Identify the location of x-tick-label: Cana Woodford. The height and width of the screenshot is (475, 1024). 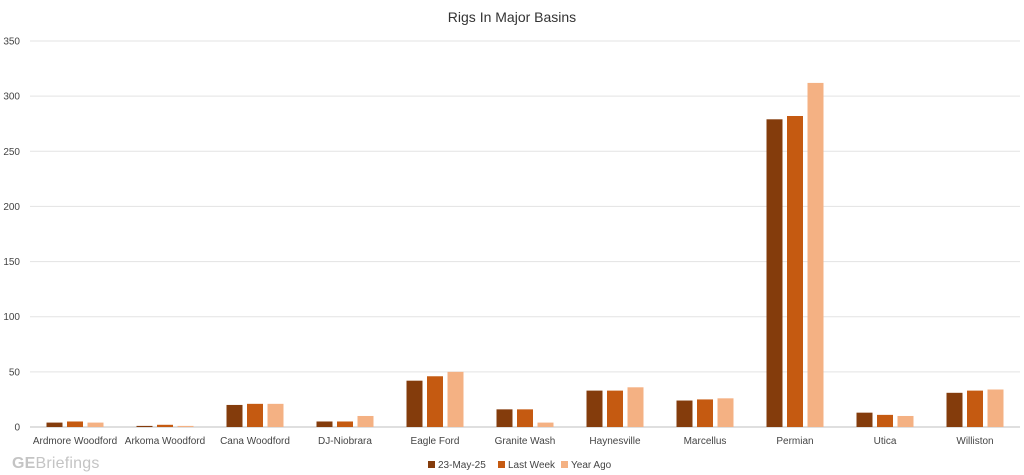
(255, 441).